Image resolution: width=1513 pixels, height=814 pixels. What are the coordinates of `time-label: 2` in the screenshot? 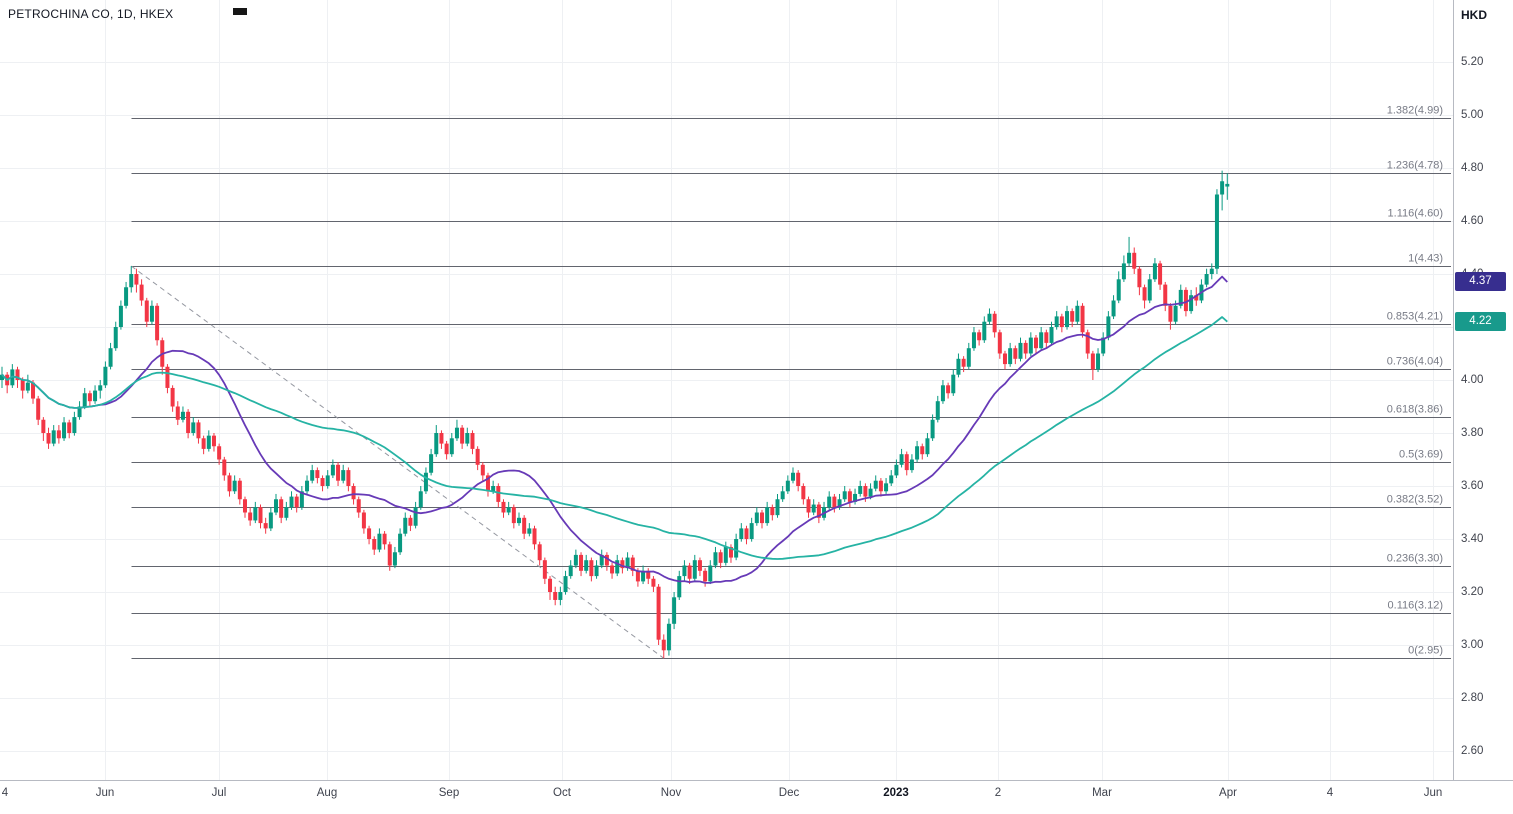 It's located at (998, 793).